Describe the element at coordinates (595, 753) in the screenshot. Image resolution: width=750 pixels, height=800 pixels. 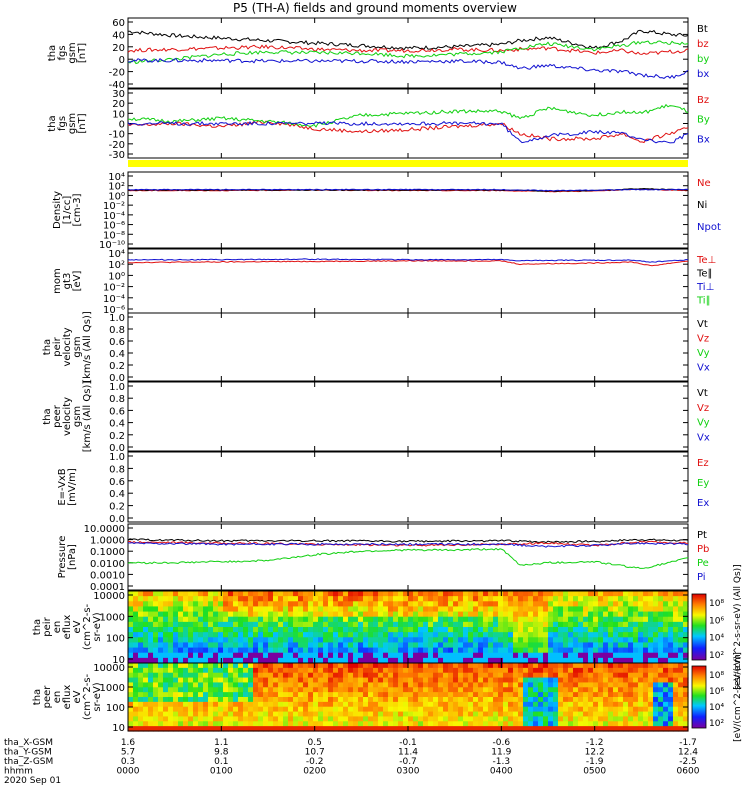
I see `x-axis-value: 12.2` at that location.